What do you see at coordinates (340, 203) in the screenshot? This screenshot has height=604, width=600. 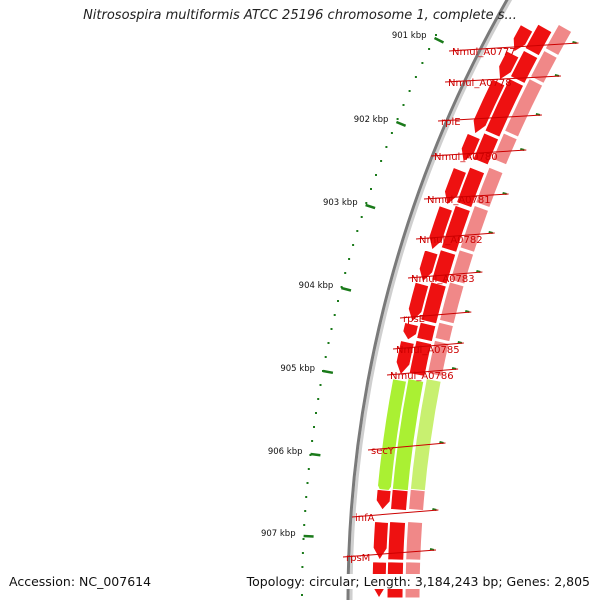 I see `scale-label: 903 kbp` at bounding box center [340, 203].